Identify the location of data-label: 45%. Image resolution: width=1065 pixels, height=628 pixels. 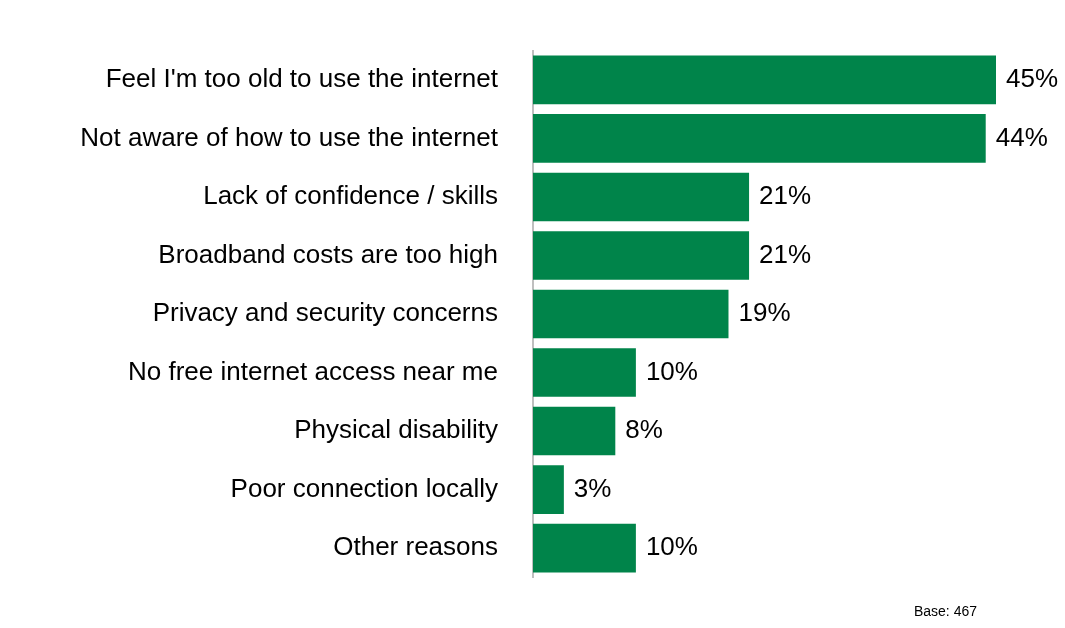
(1032, 78).